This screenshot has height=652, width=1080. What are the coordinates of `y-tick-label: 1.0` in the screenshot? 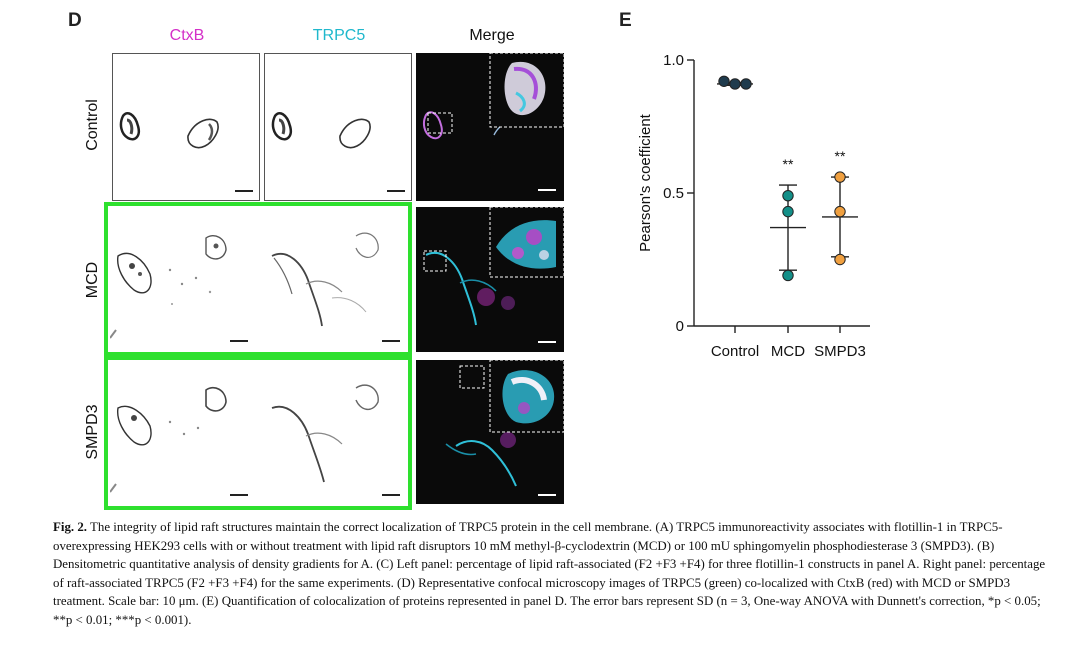 It's located at (673, 60).